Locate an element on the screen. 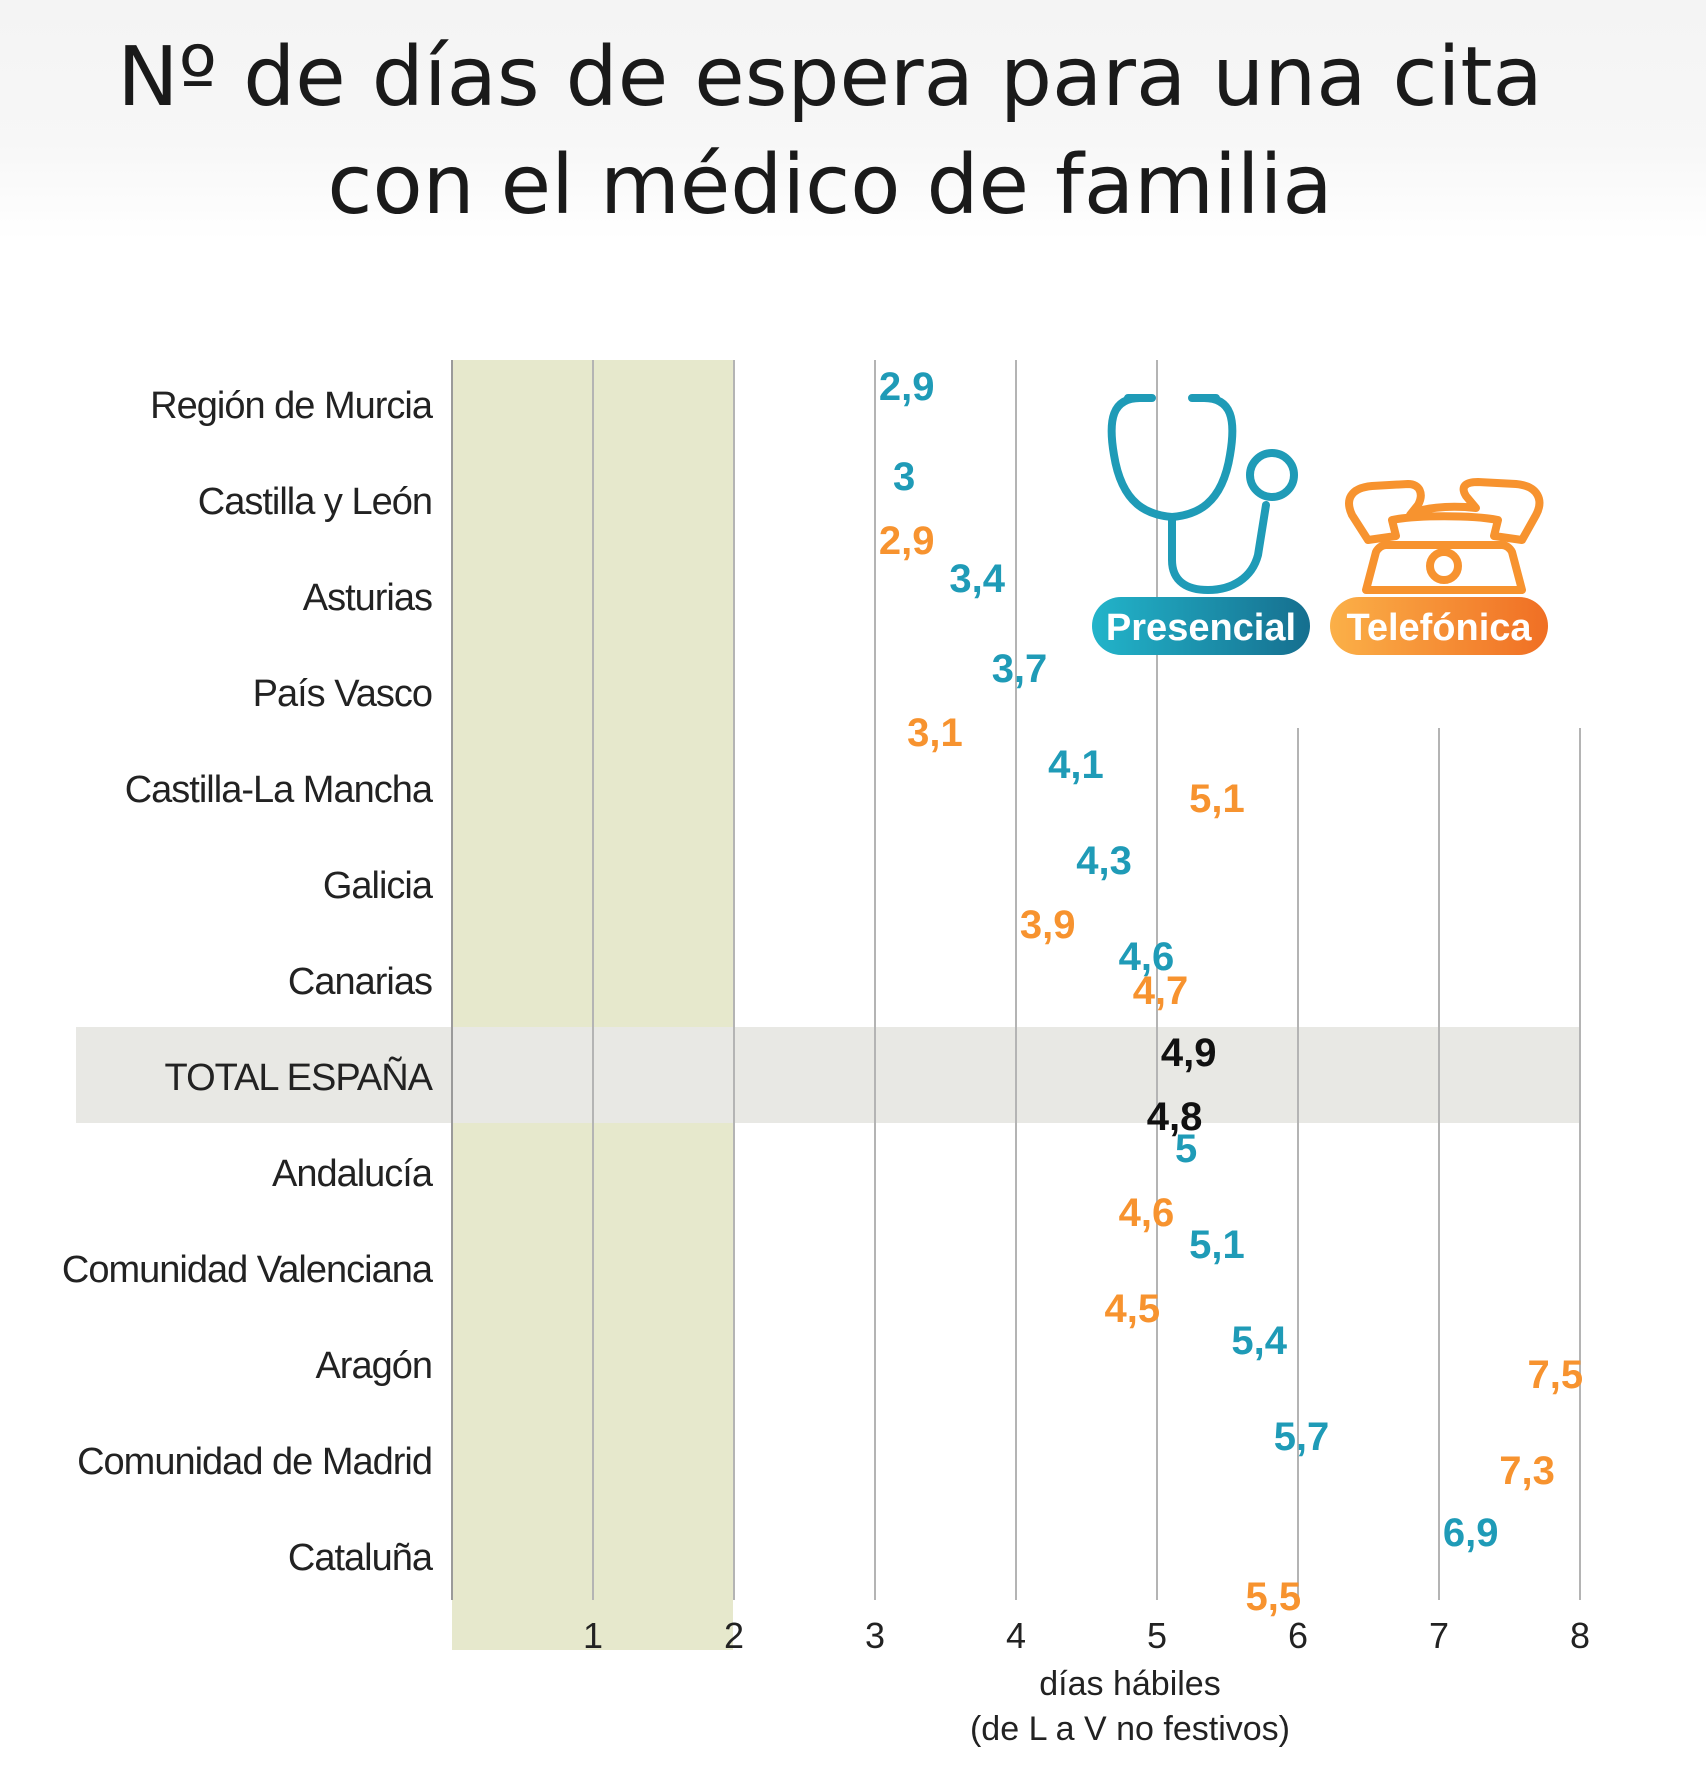 The image size is (1706, 1767). category-label: TOTAL ESPAÑA is located at coordinates (299, 1077).